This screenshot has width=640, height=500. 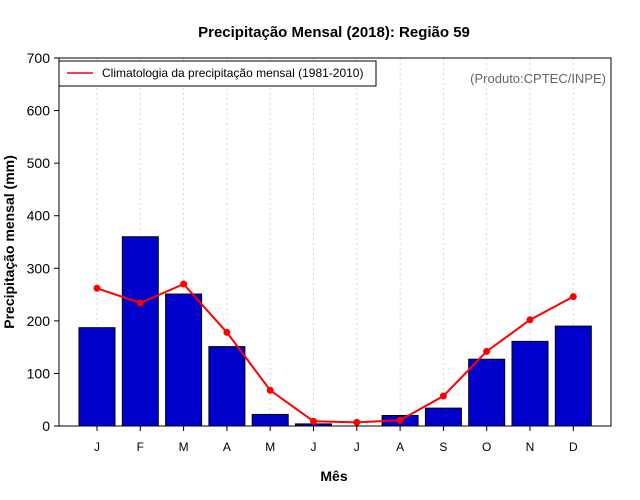 What do you see at coordinates (333, 476) in the screenshot?
I see `x-axis-label: Mês` at bounding box center [333, 476].